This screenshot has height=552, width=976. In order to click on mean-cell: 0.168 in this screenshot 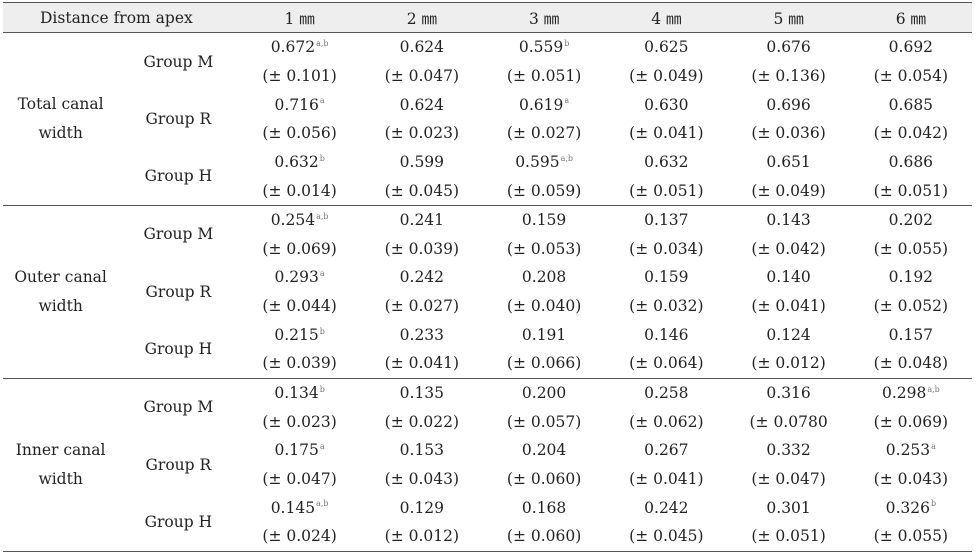, I will do `click(544, 507)`.